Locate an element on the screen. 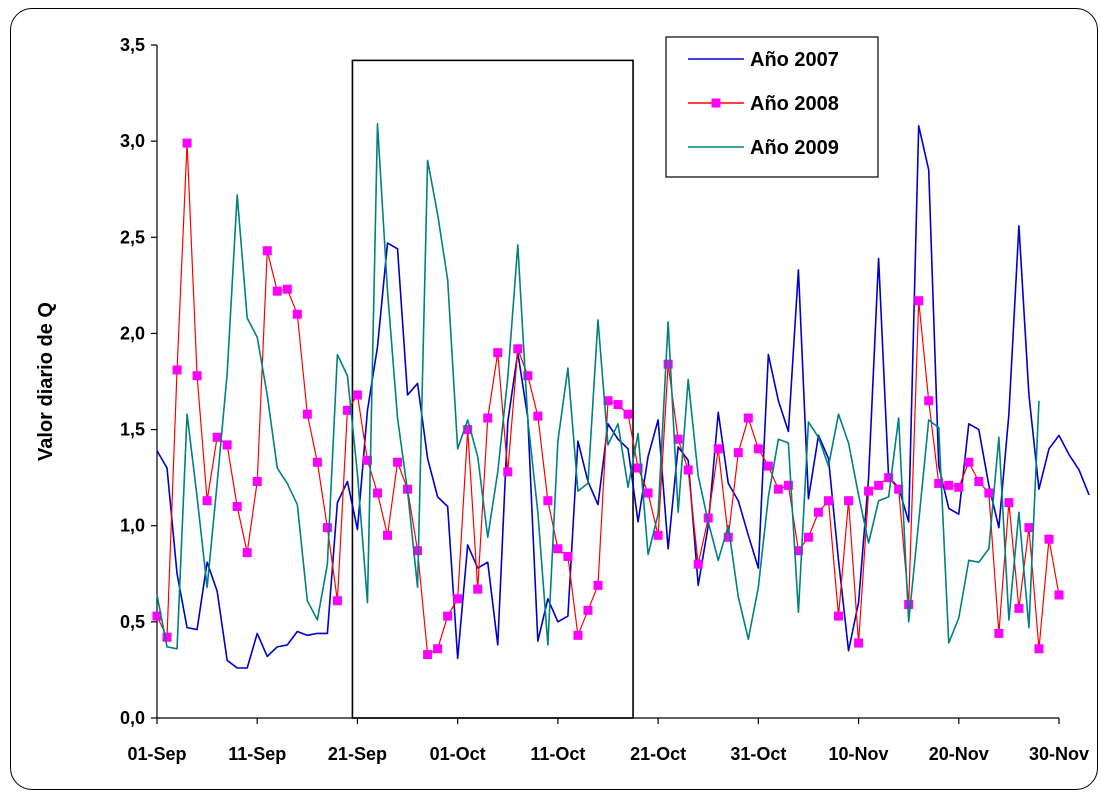  legend: Año 2007 Año 2008 Año 2009 is located at coordinates (772, 107).